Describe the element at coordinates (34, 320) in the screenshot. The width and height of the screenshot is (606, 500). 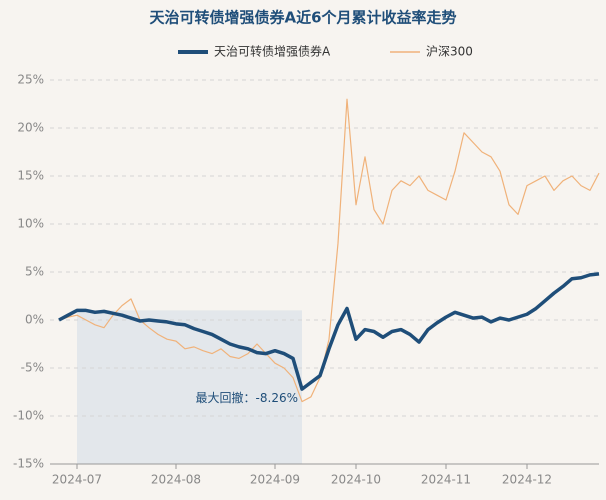
I see `y-tick-label: 0%` at that location.